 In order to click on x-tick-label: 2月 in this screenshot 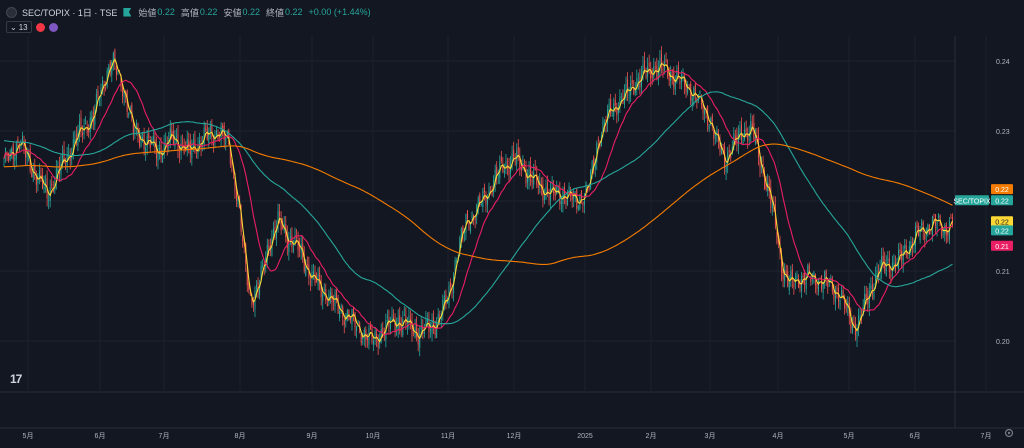, I will do `click(651, 436)`.